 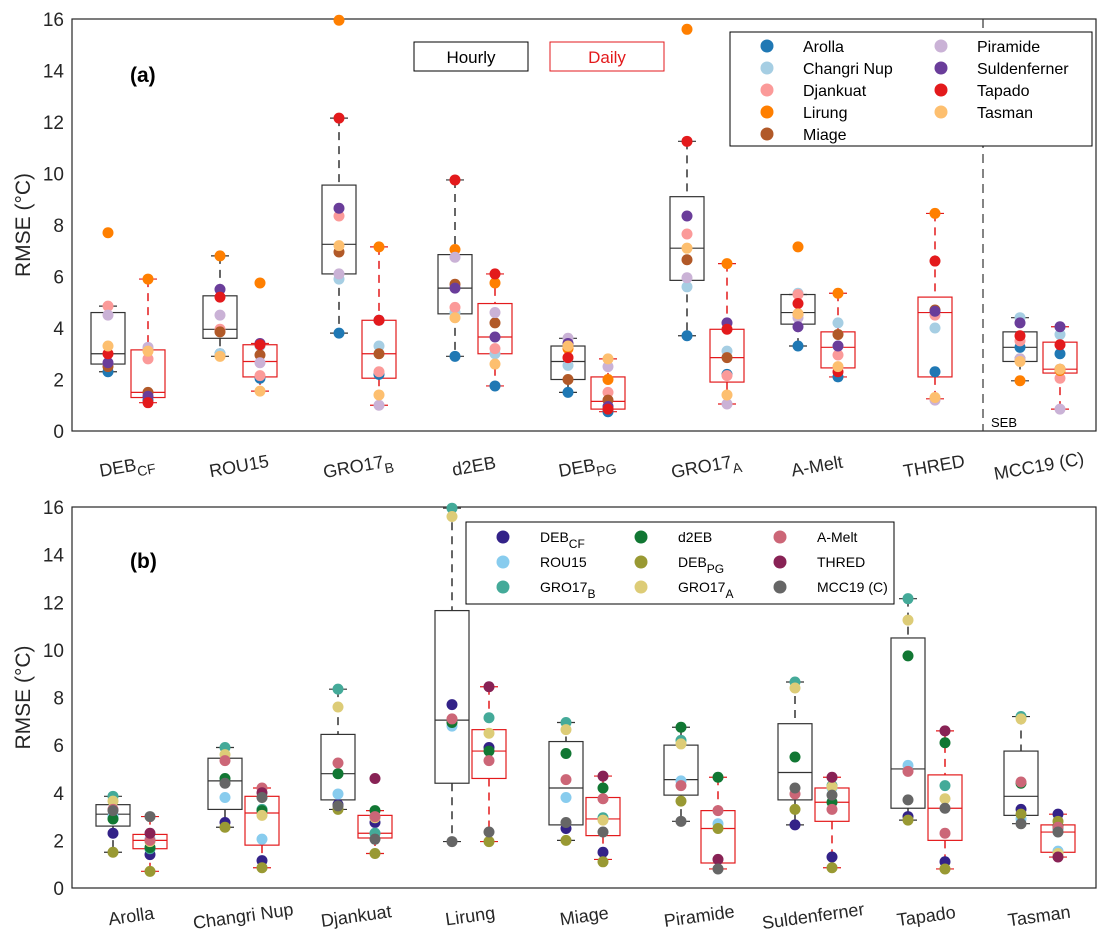 What do you see at coordinates (58, 699) in the screenshot?
I see `y-tick-label: 8` at bounding box center [58, 699].